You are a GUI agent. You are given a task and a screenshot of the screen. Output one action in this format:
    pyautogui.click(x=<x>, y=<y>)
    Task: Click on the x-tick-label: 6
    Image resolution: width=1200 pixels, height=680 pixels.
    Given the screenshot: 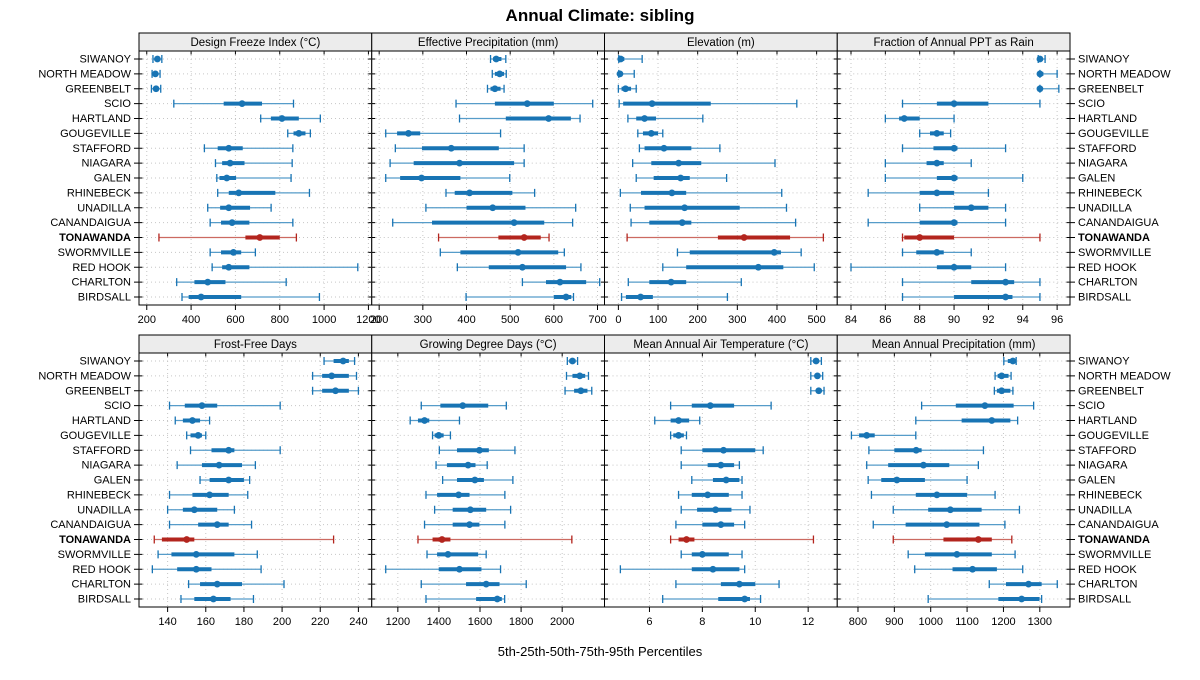 What is the action you would take?
    pyautogui.click(x=649, y=622)
    